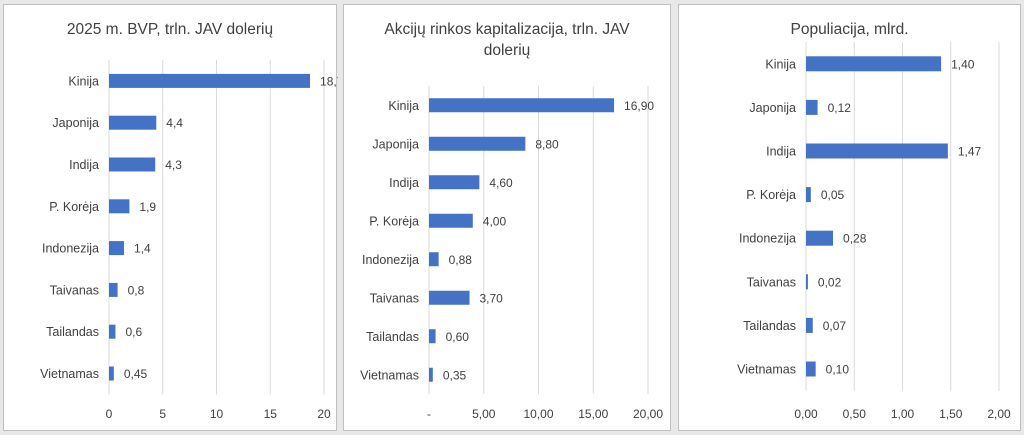 The image size is (1024, 435). Describe the element at coordinates (174, 123) in the screenshot. I see `data-label: 4,4` at that location.